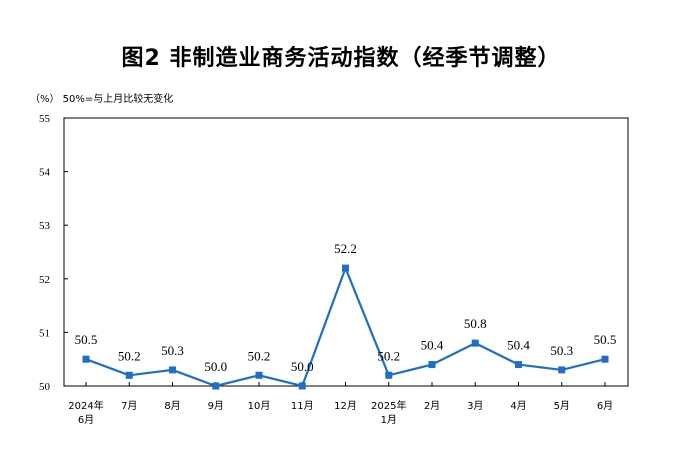  I want to click on x-tick-label: 10月, so click(259, 406).